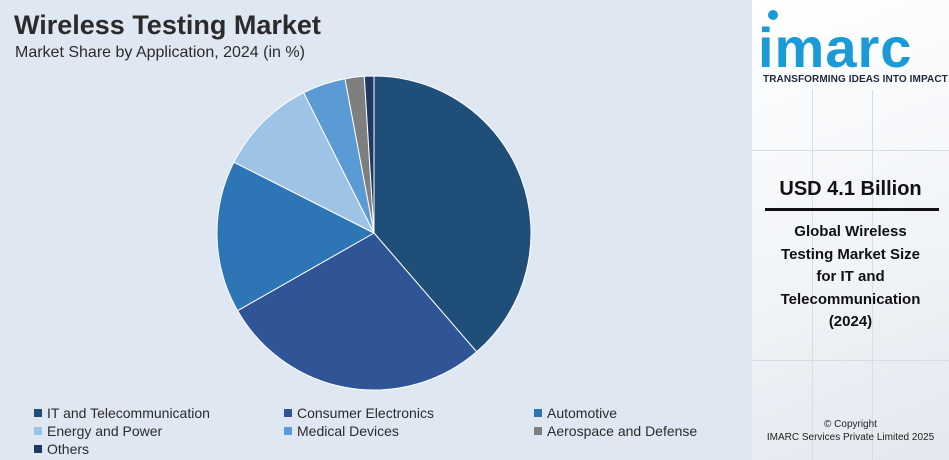 This screenshot has height=460, width=949. I want to click on pie-slice-energy-and-power, so click(304, 163).